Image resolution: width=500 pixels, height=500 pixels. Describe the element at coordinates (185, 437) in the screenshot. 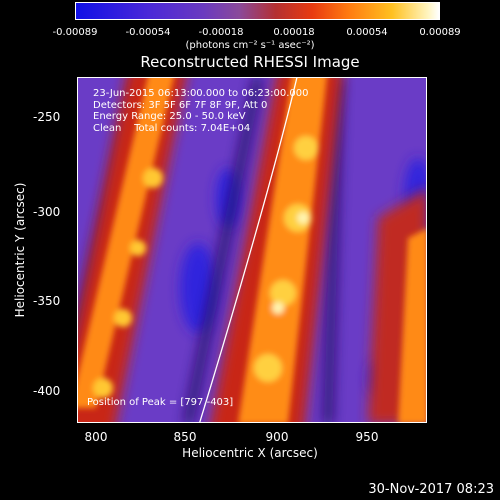

I see `x-tick-label: 850` at that location.